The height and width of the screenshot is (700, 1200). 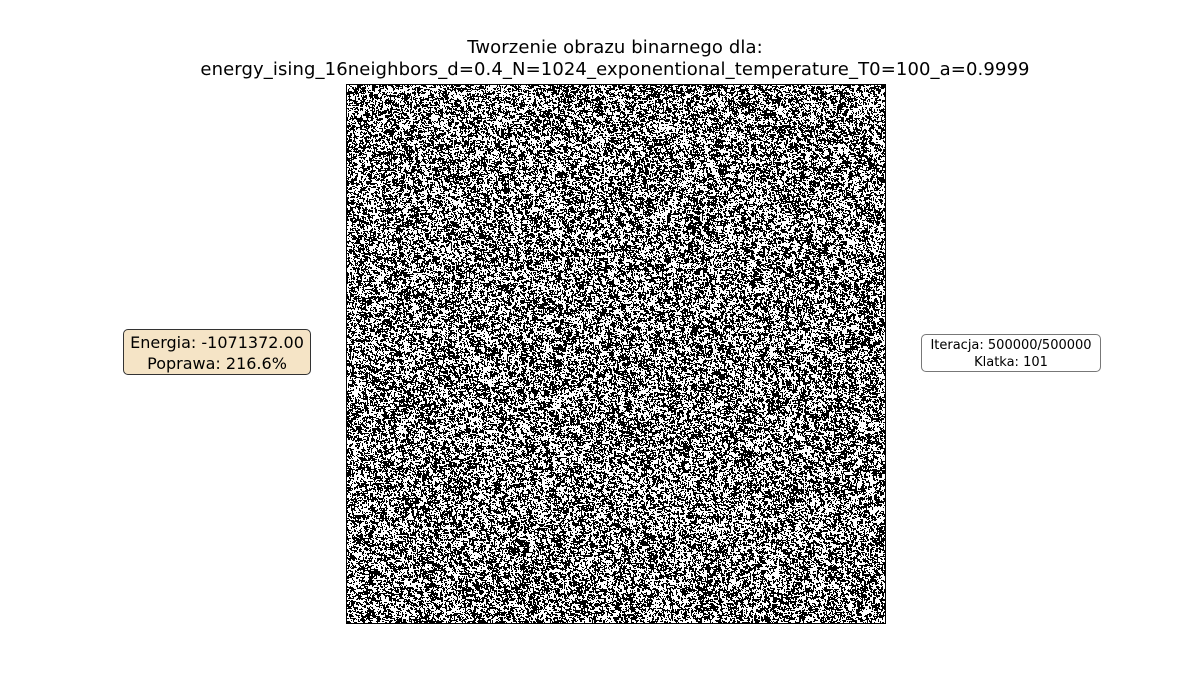 I want to click on iteration-info-box: Iteracja: 500000/500000 Klatka: 101, so click(x=1011, y=353).